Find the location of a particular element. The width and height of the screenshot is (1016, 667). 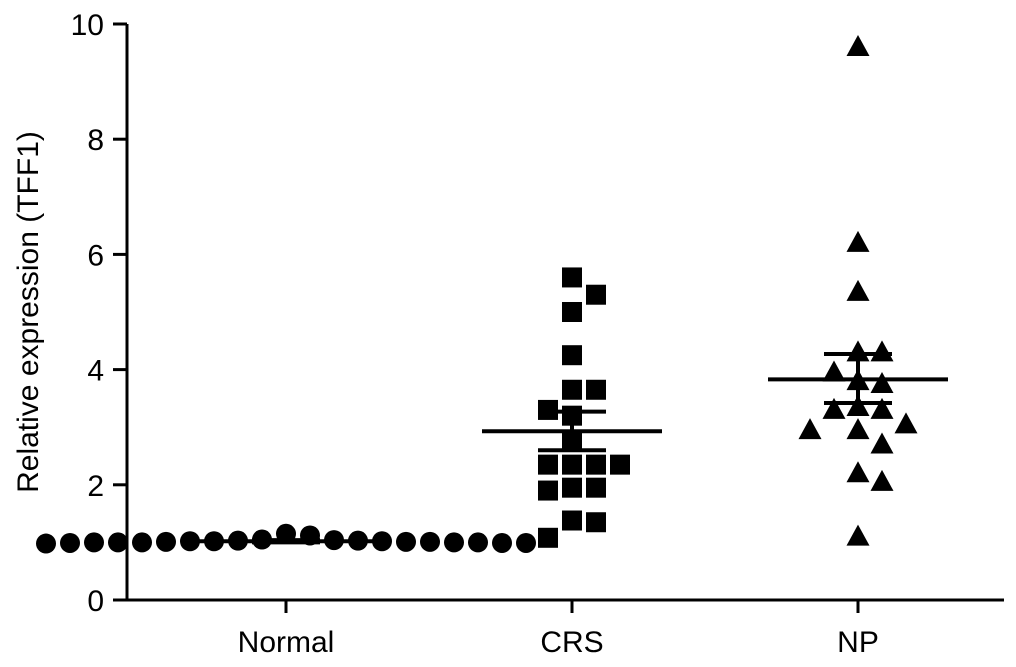

x-ticks: Normal CRS NP is located at coordinates (558, 629).